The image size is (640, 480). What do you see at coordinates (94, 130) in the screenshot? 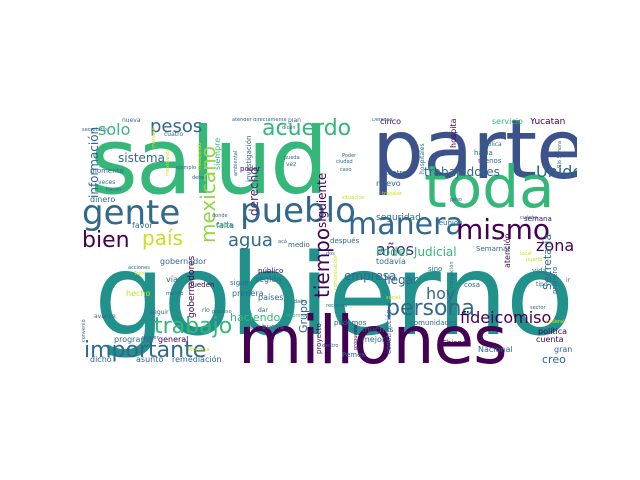
I see `word-secretario: secretario` at bounding box center [94, 130].